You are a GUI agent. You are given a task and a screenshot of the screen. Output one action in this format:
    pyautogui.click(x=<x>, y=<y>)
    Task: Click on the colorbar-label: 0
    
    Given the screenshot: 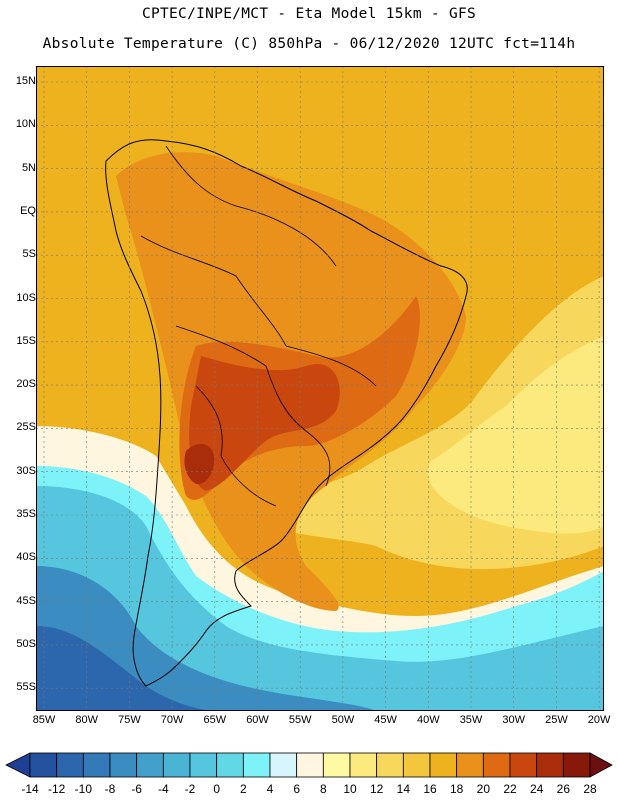 What is the action you would take?
    pyautogui.click(x=216, y=789)
    